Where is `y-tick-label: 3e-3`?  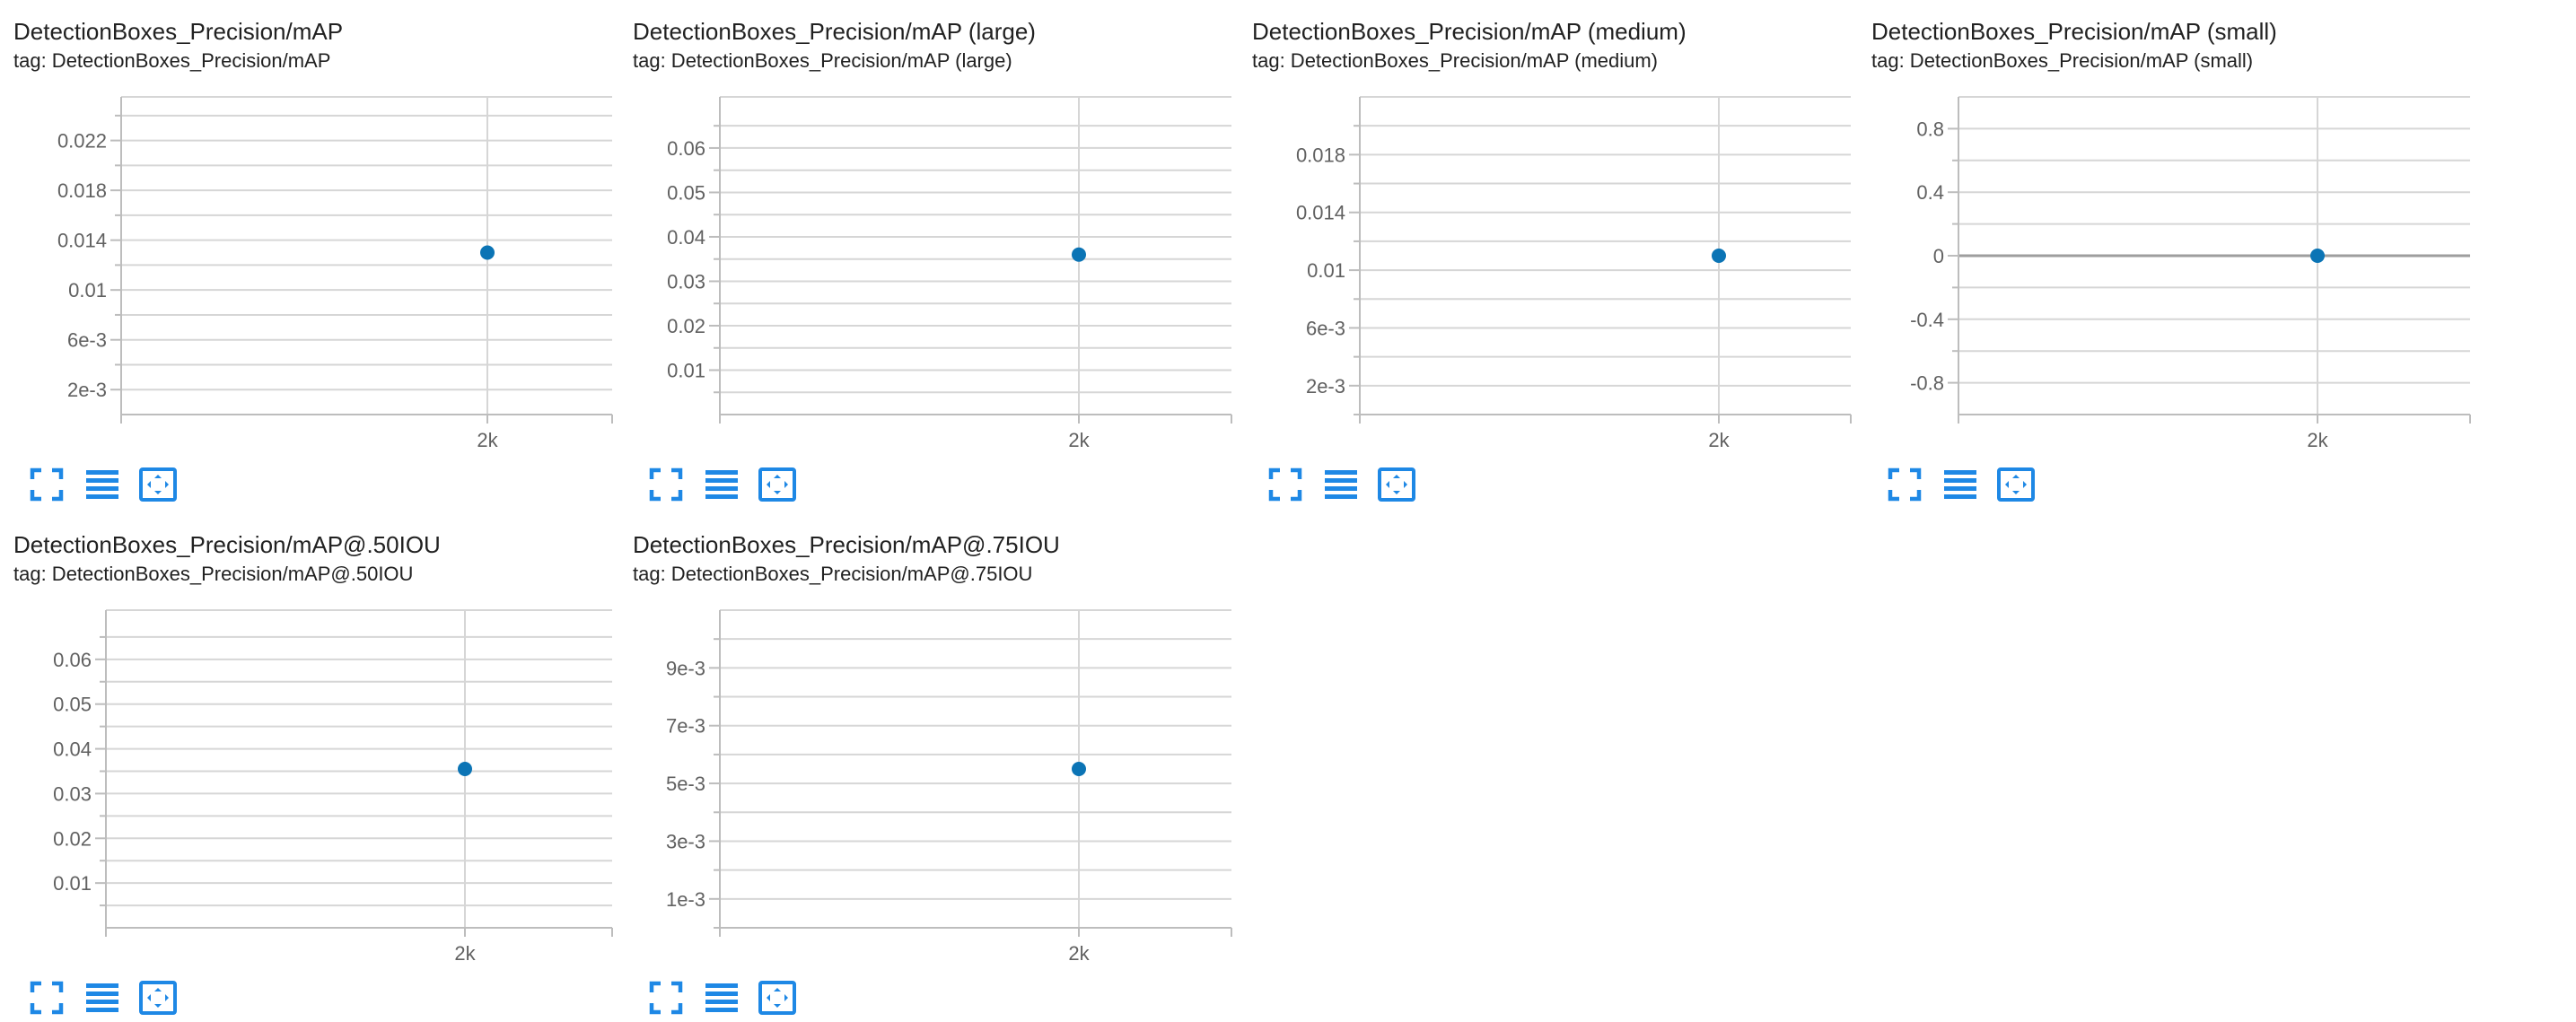
y-tick-label: 3e-3 is located at coordinates (685, 841).